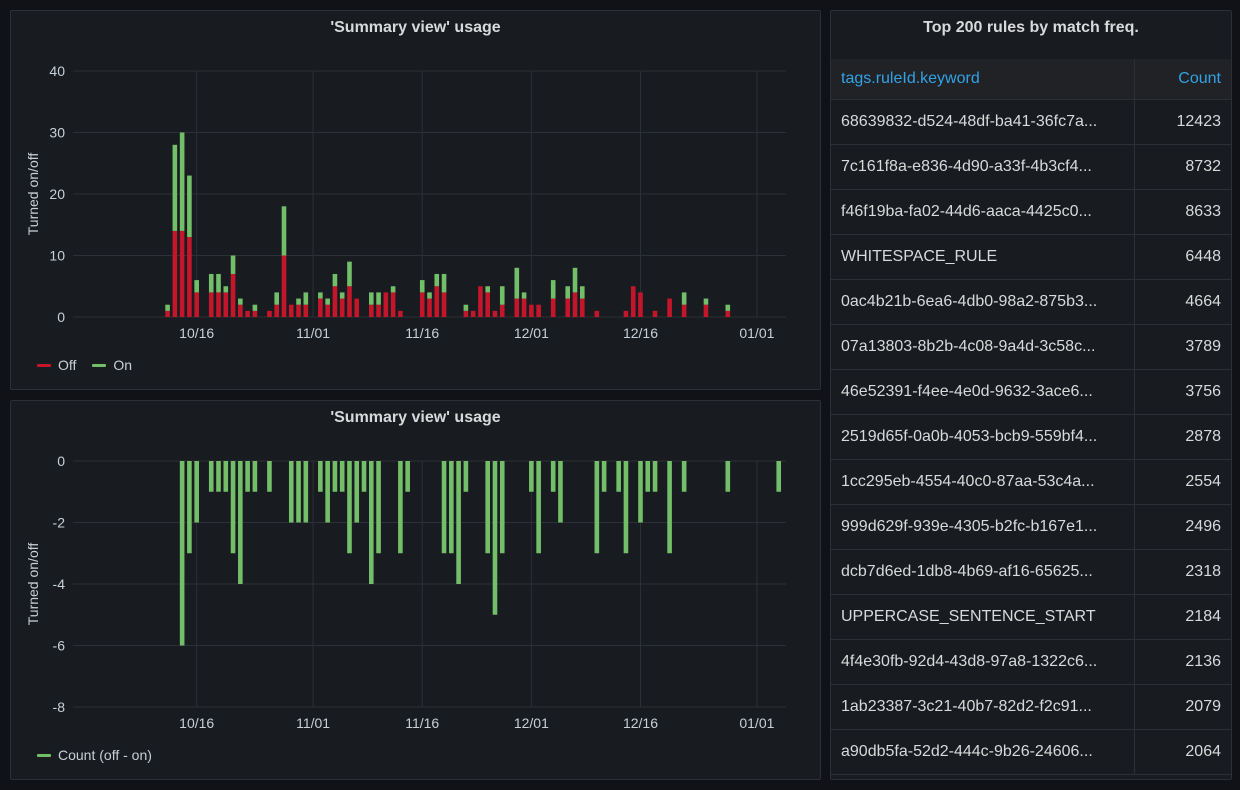 This screenshot has height=790, width=1240. What do you see at coordinates (1031, 617) in the screenshot?
I see `table-row: UPPERCASE_SENTENCE_START 2184` at bounding box center [1031, 617].